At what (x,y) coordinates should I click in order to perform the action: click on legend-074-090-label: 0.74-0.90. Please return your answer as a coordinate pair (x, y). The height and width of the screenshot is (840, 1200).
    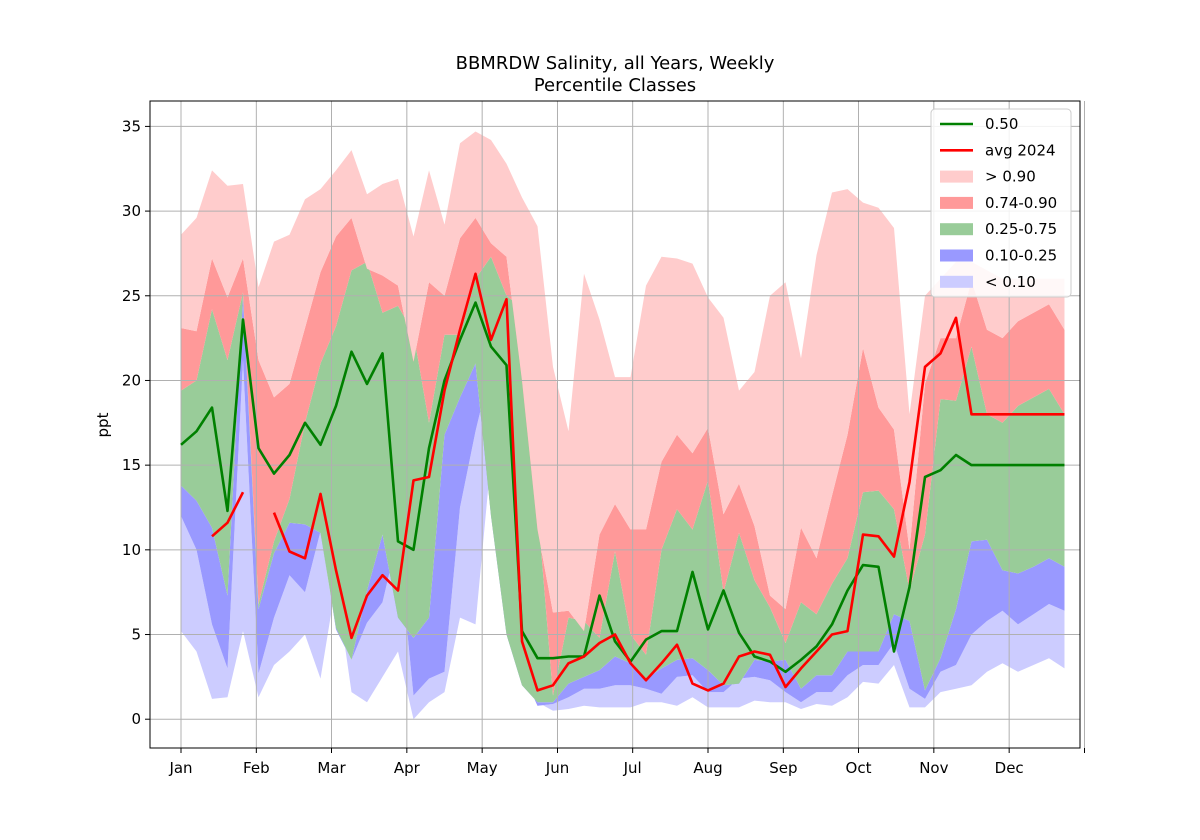
    Looking at the image, I should click on (1021, 203).